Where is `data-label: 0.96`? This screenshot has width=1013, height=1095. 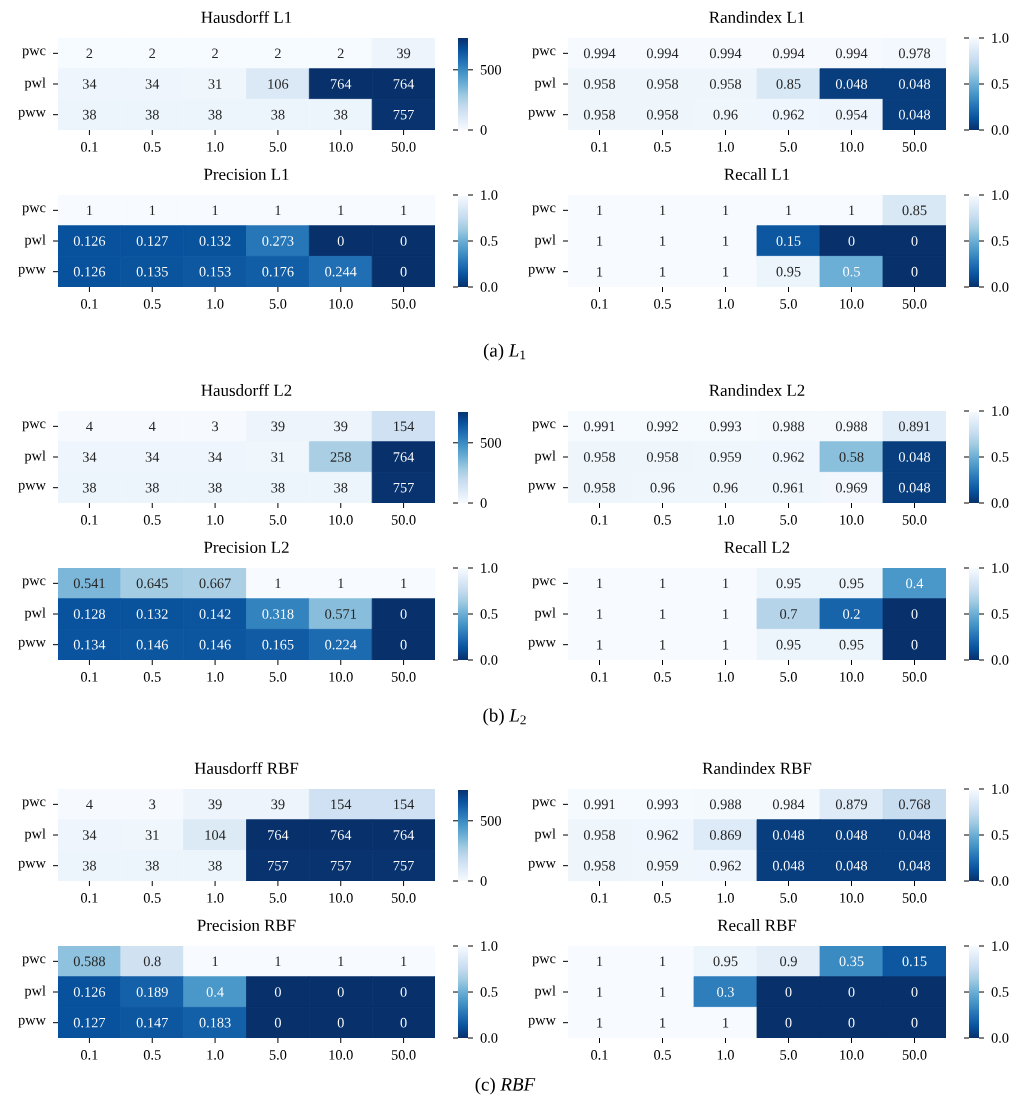
data-label: 0.96 is located at coordinates (725, 114).